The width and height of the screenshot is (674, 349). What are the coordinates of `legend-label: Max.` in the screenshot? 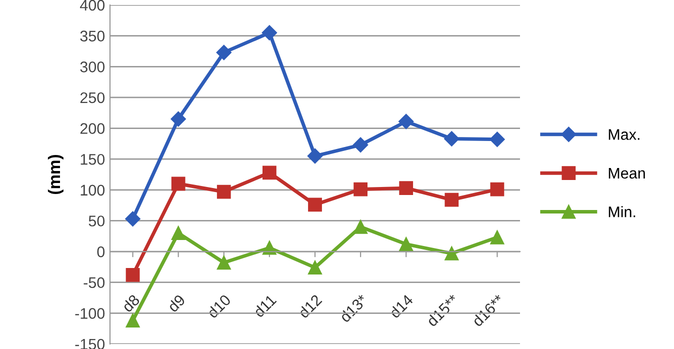 It's located at (624, 134).